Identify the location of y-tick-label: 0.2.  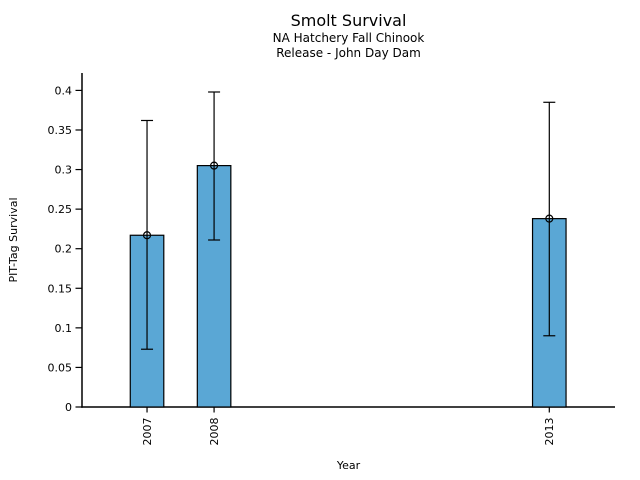
(64, 249).